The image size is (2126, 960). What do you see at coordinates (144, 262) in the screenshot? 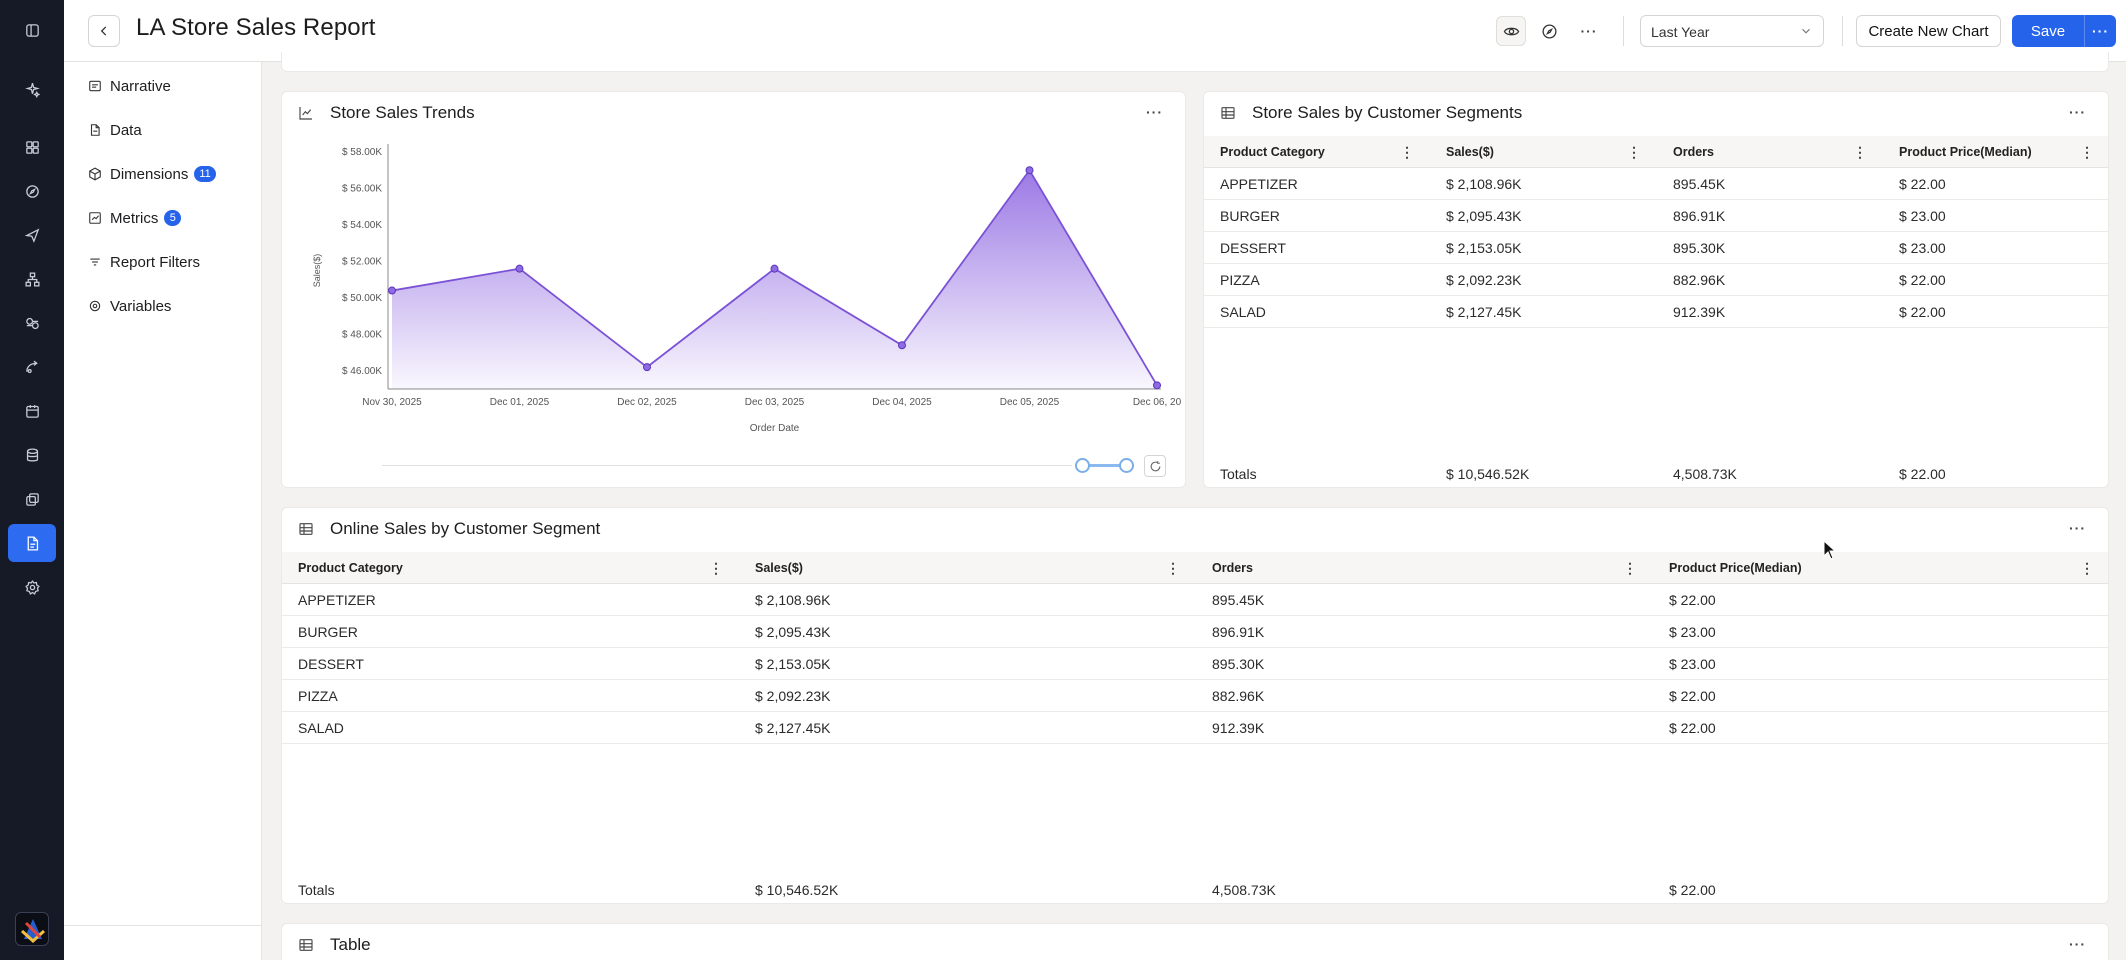
I see `nav-item-report-filters: Report Filters` at bounding box center [144, 262].